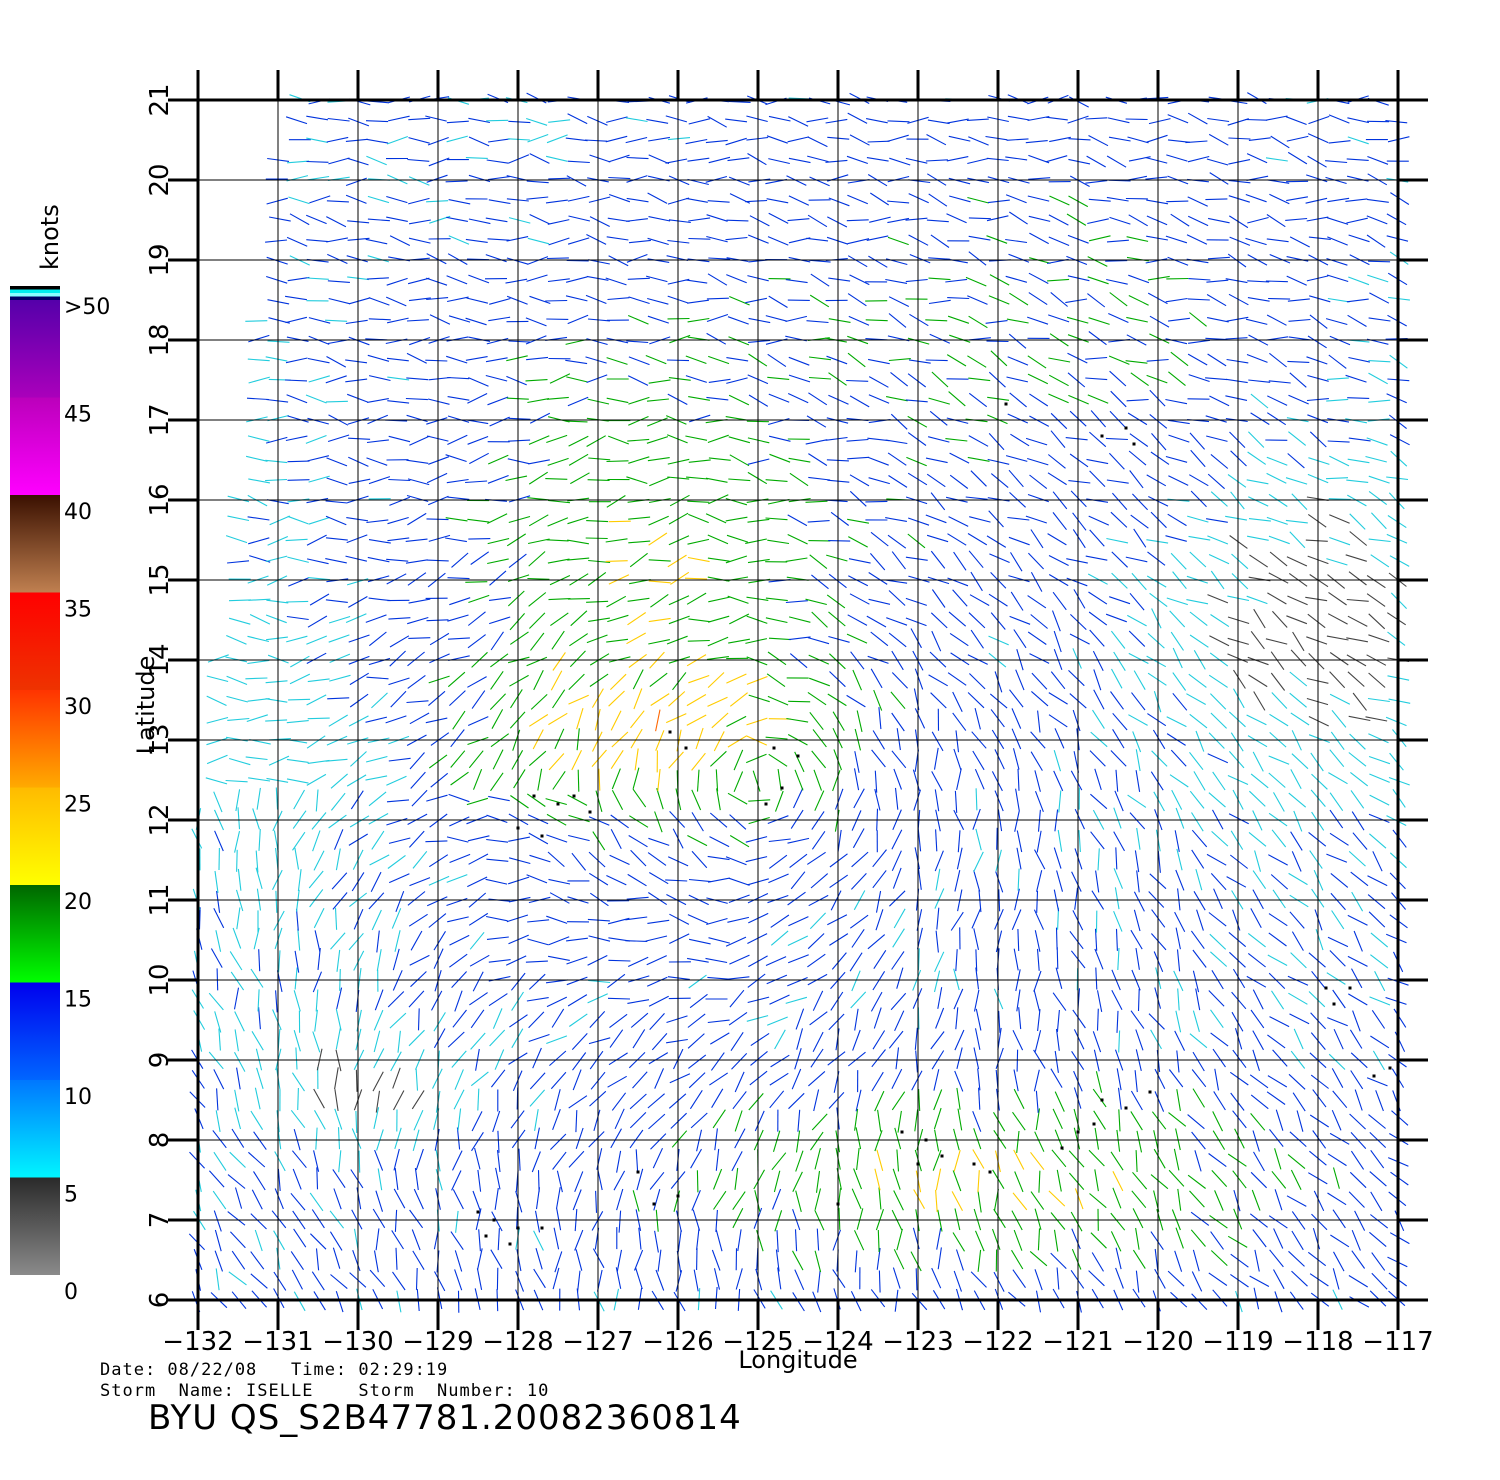  Describe the element at coordinates (71, 1195) in the screenshot. I see `colorbar-label: 5` at that location.